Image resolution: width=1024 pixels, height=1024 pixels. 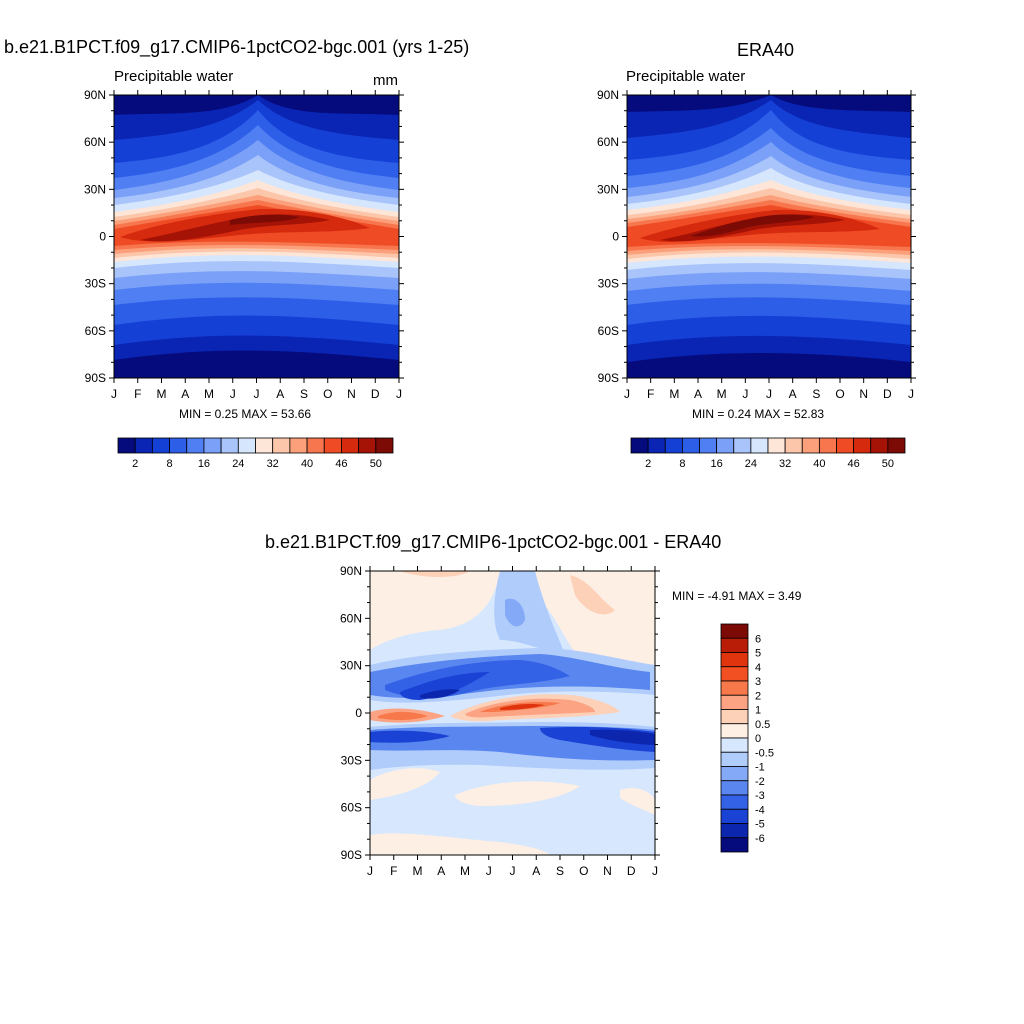 I want to click on obs-ytick-label: 0, so click(x=615, y=237).